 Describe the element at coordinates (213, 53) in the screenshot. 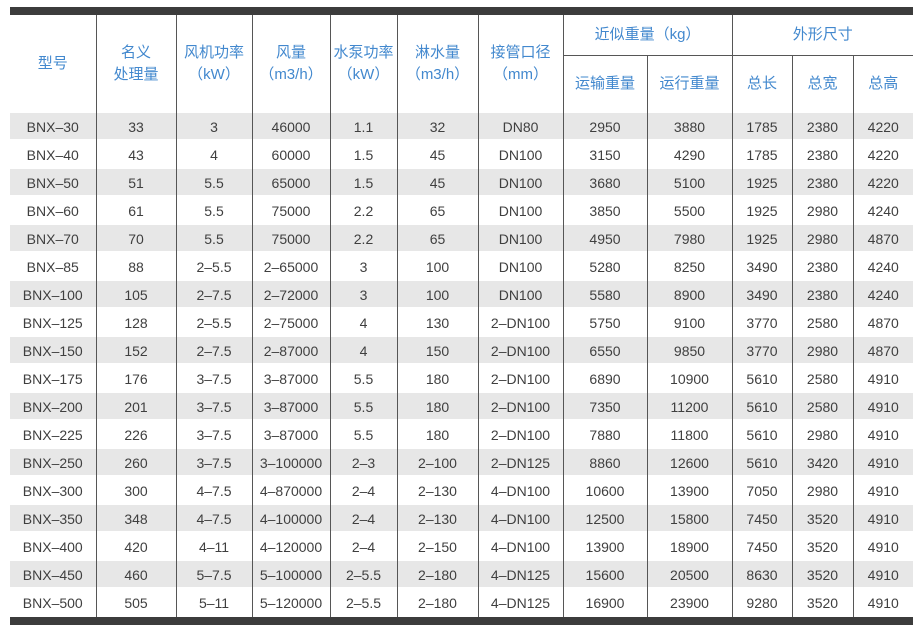

I see `header-line: 风机功率` at that location.